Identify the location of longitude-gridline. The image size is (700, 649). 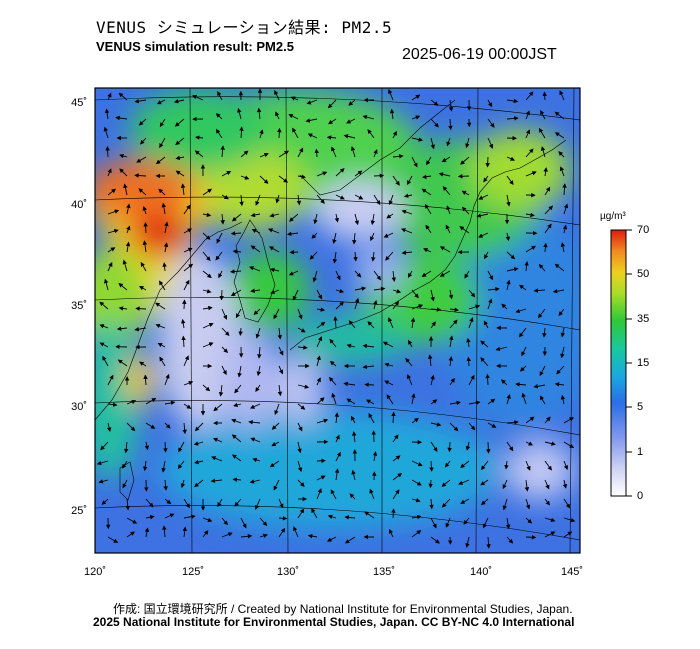
(572, 320).